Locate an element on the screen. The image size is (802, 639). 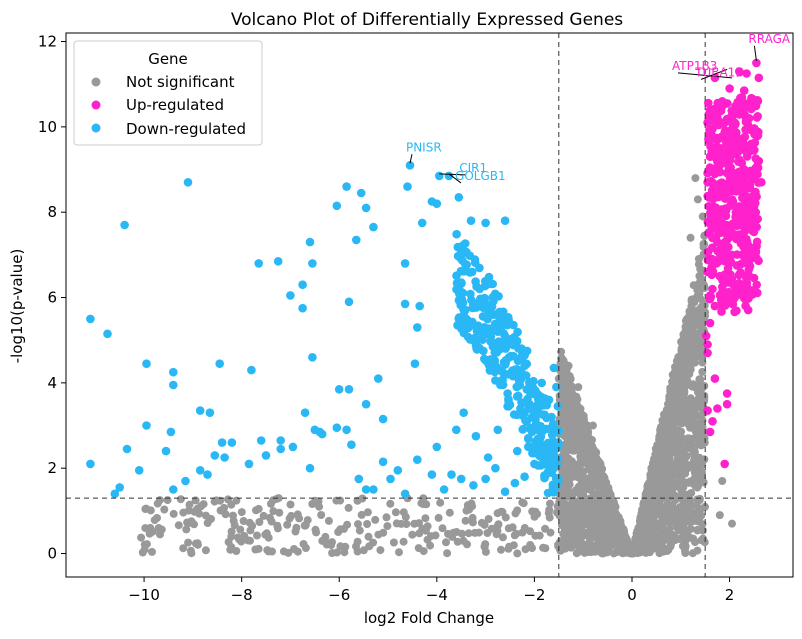
legend-label-down-regulated: Down-regulated is located at coordinates (186, 129).